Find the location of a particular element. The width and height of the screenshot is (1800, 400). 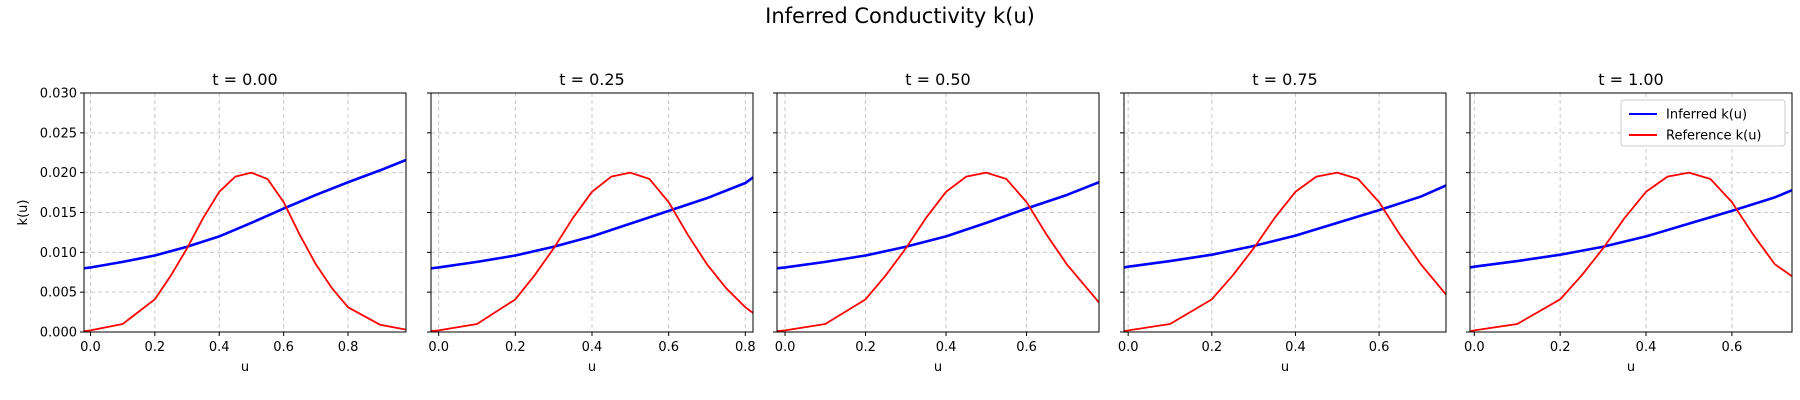

y-tick-label: 0.025 is located at coordinates (58, 133).